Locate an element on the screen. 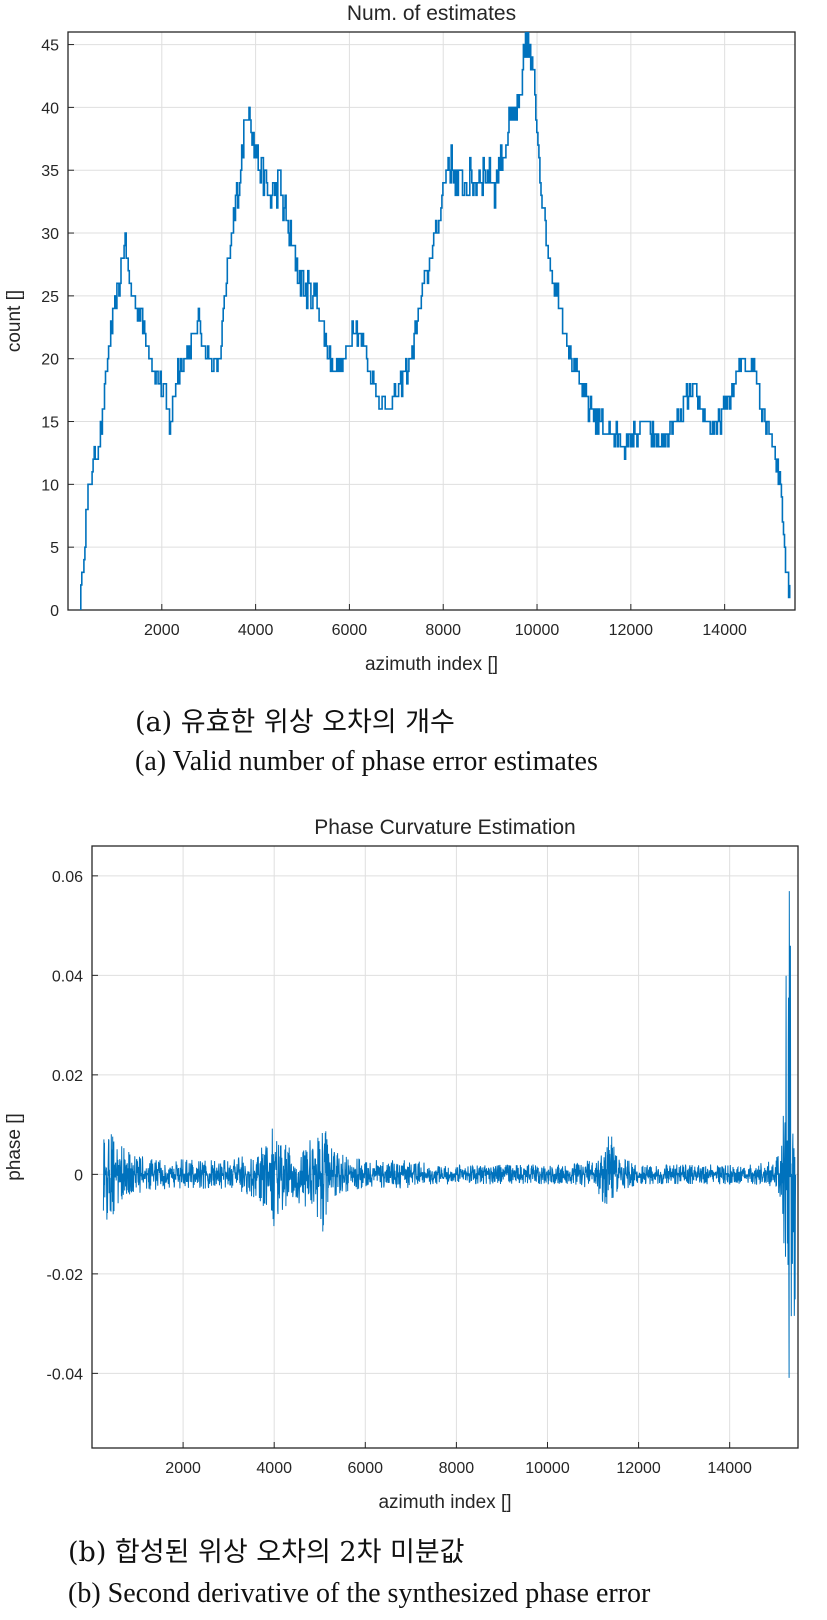  chart-title: Phase Curvature Estimation is located at coordinates (444, 827).